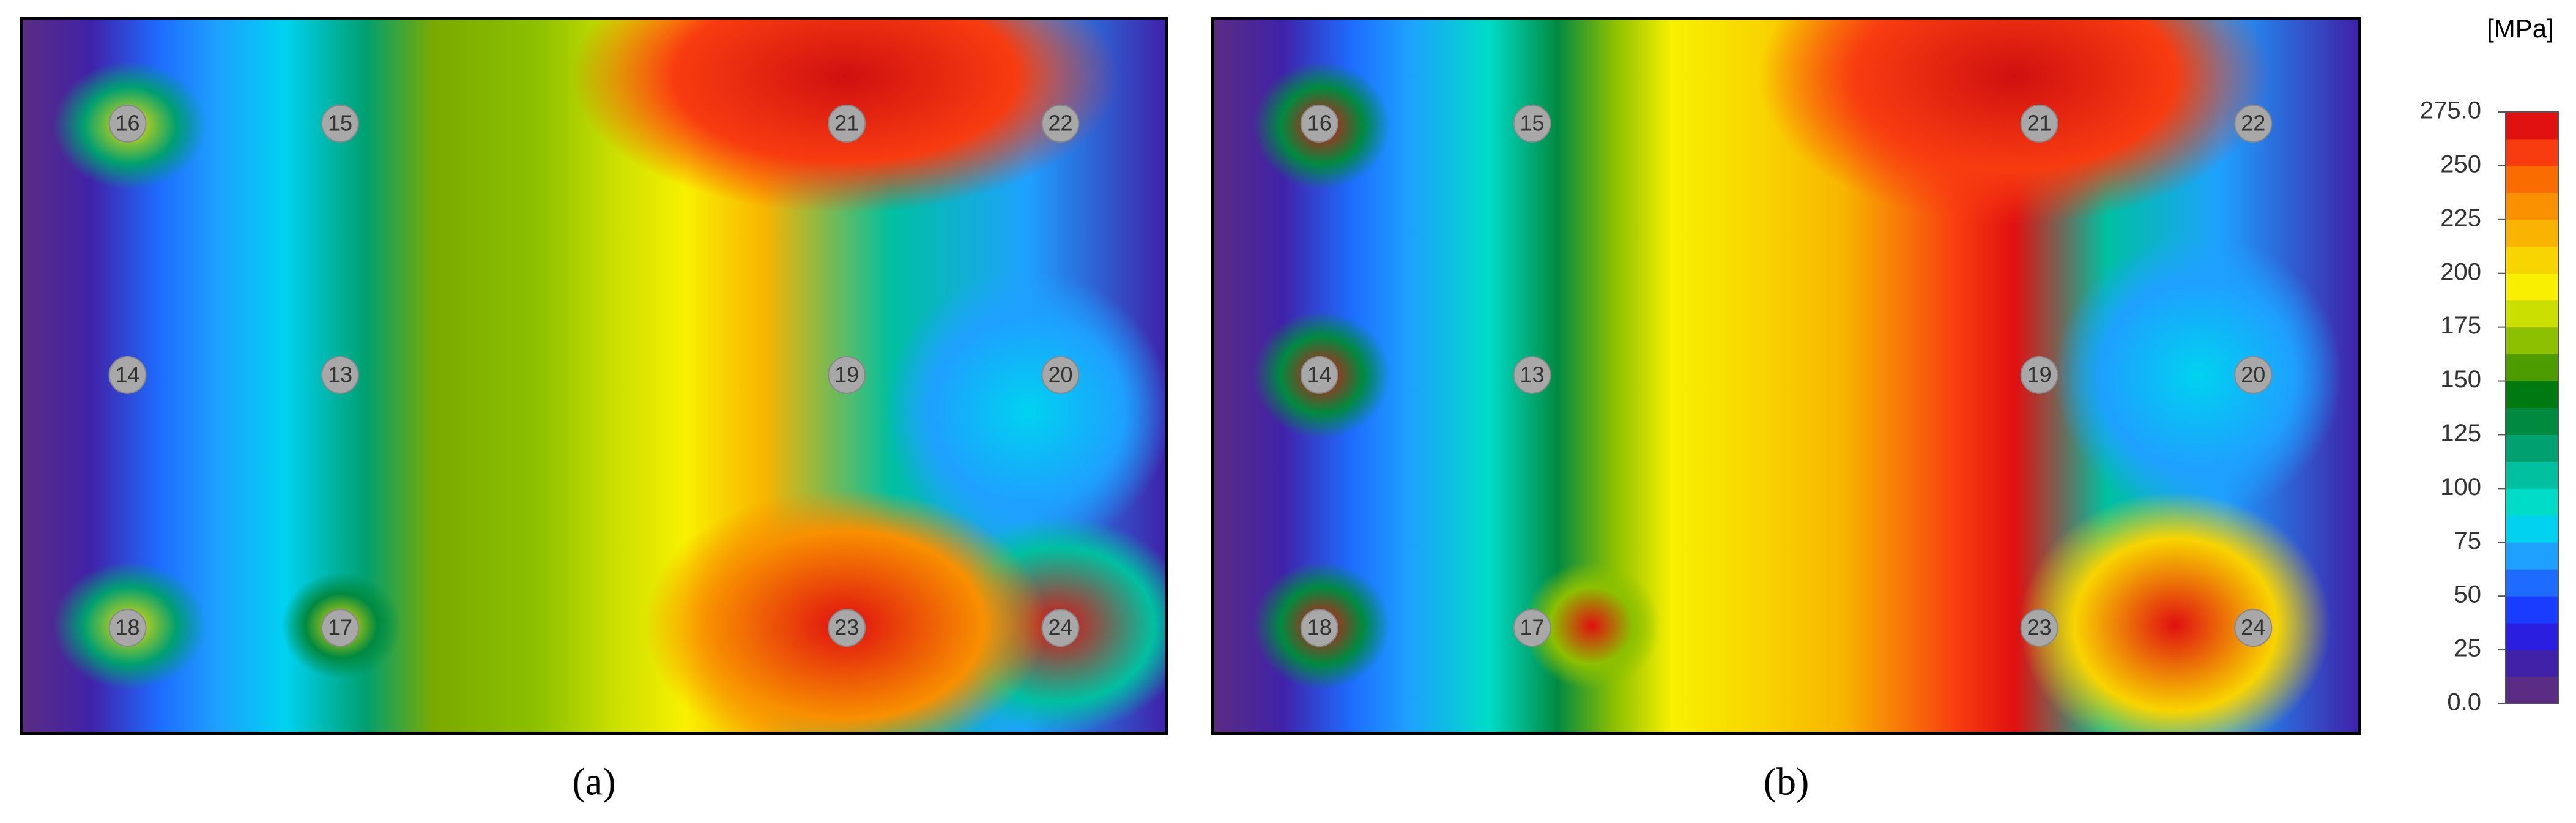 The height and width of the screenshot is (823, 2576). Describe the element at coordinates (2460, 488) in the screenshot. I see `colorbar-tick-label: 100` at that location.